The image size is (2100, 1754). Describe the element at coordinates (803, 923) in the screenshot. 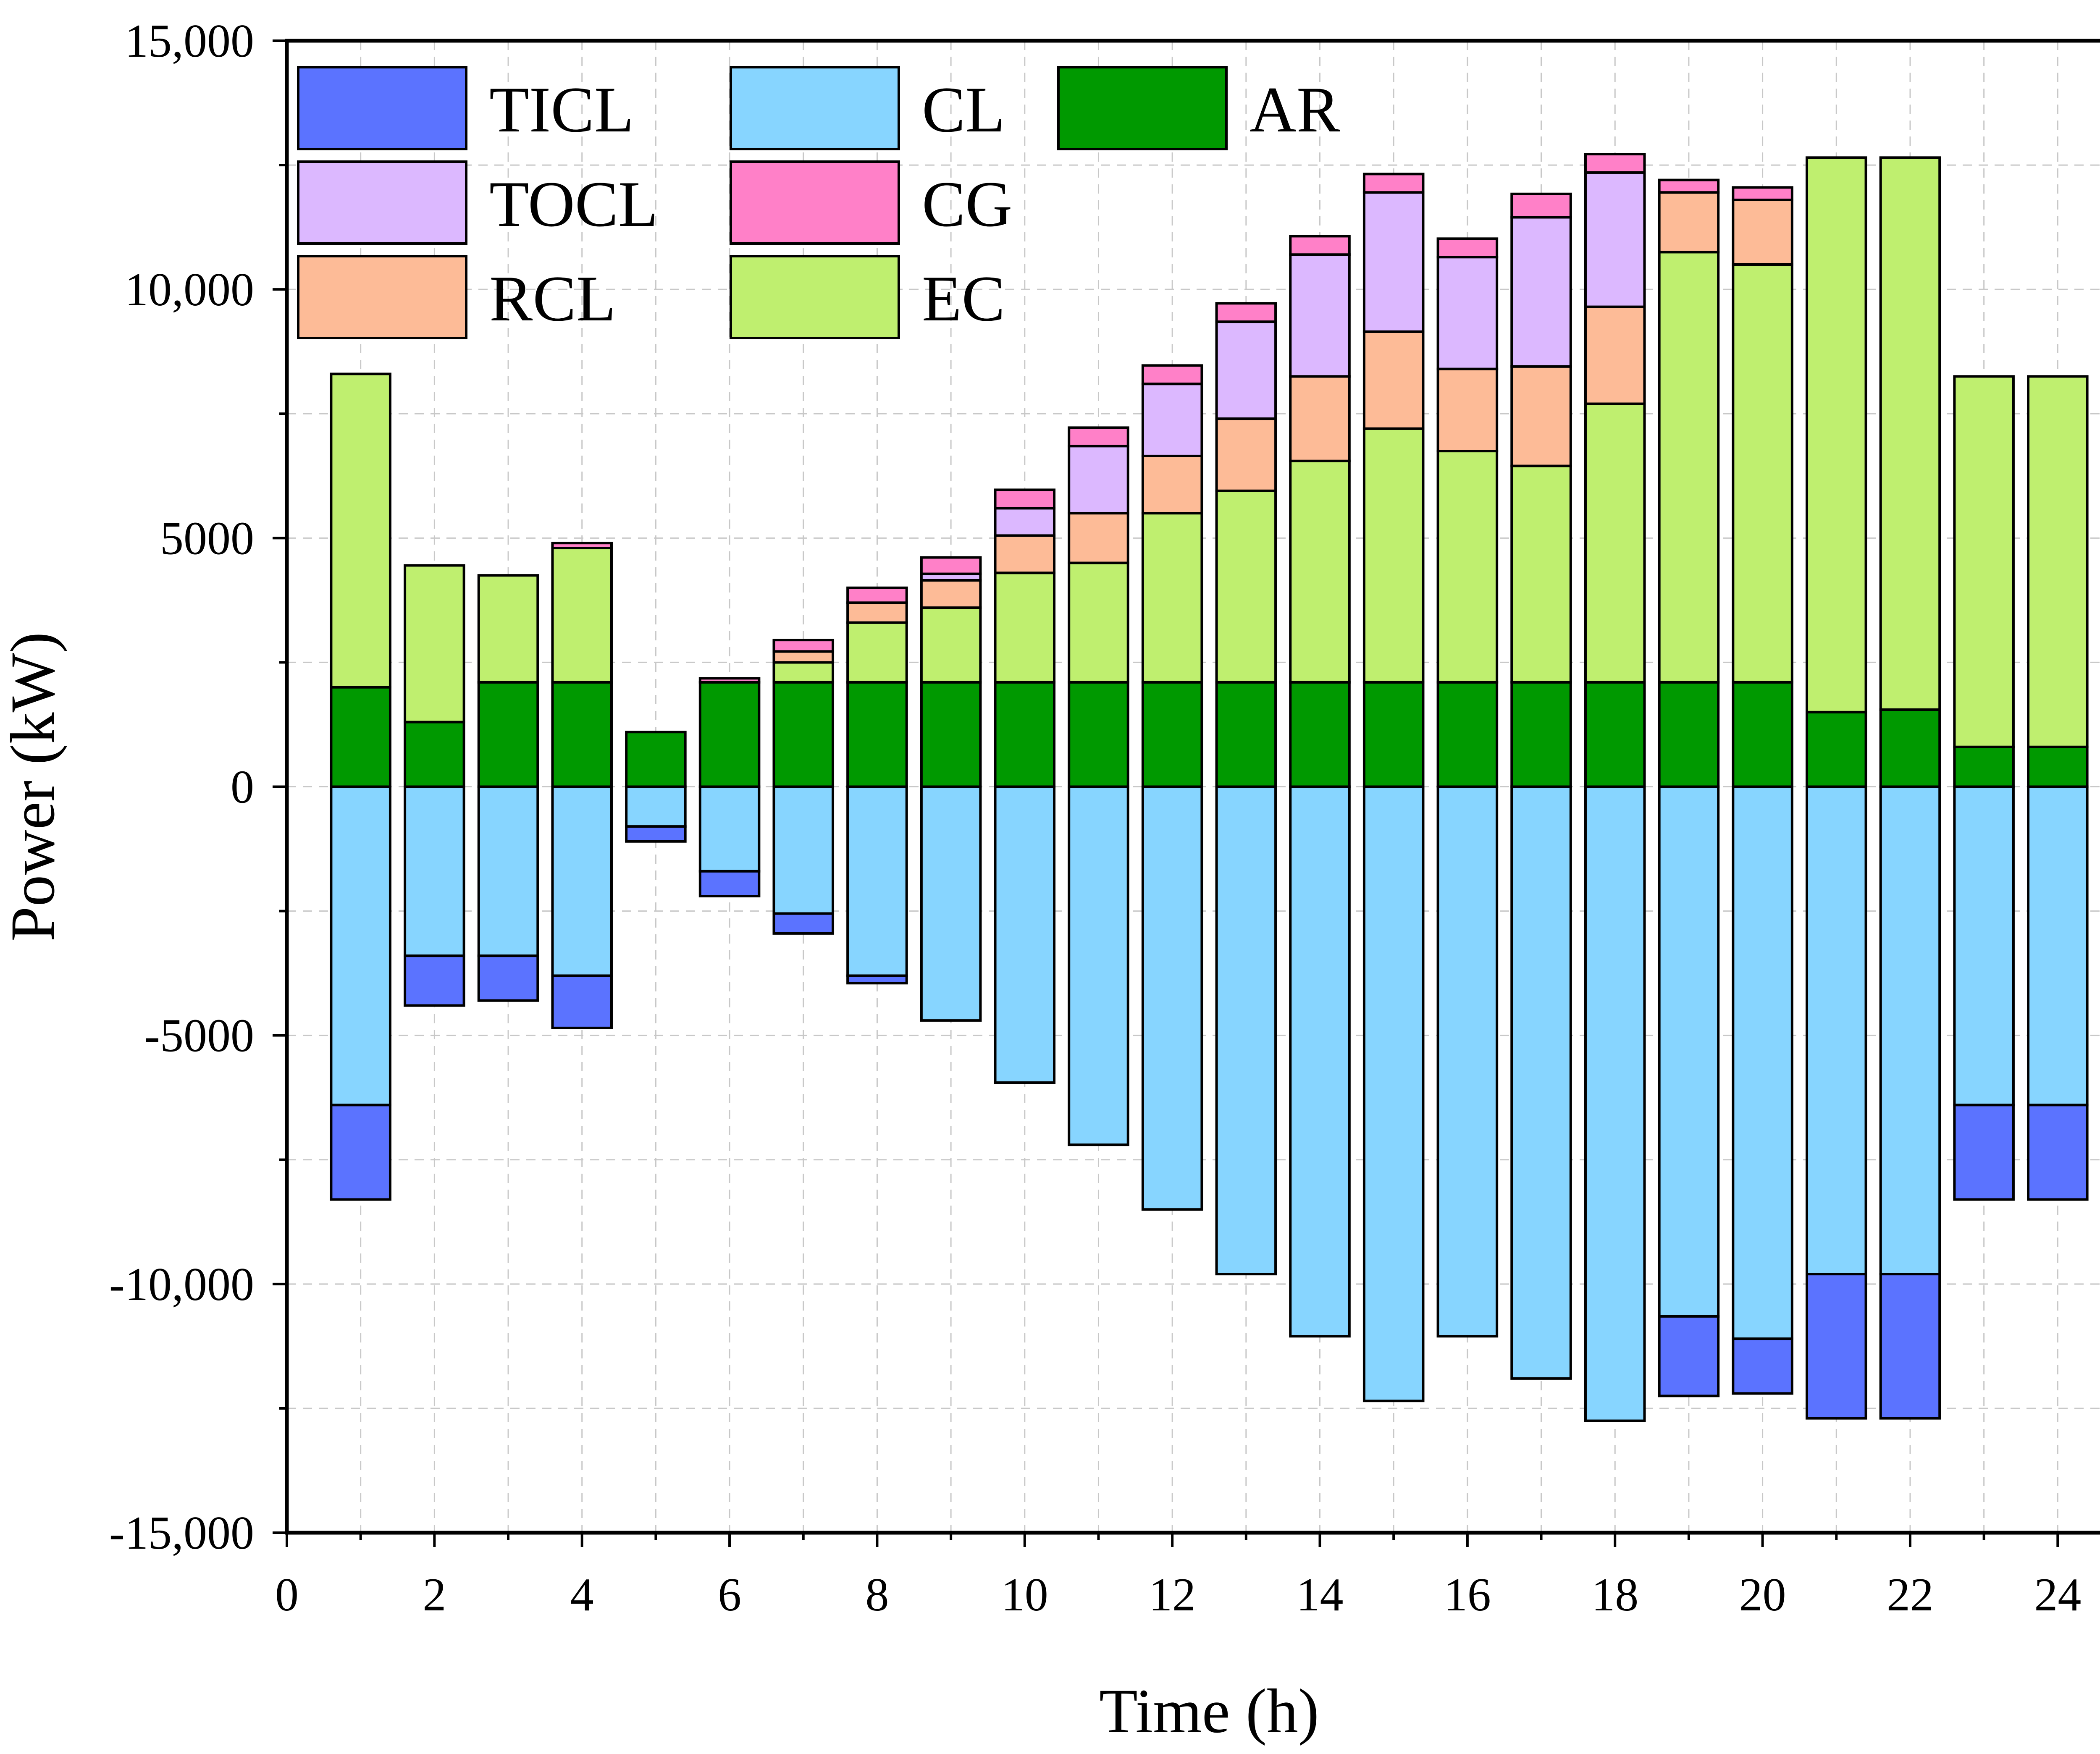

I see `bar-ticl-h7` at that location.